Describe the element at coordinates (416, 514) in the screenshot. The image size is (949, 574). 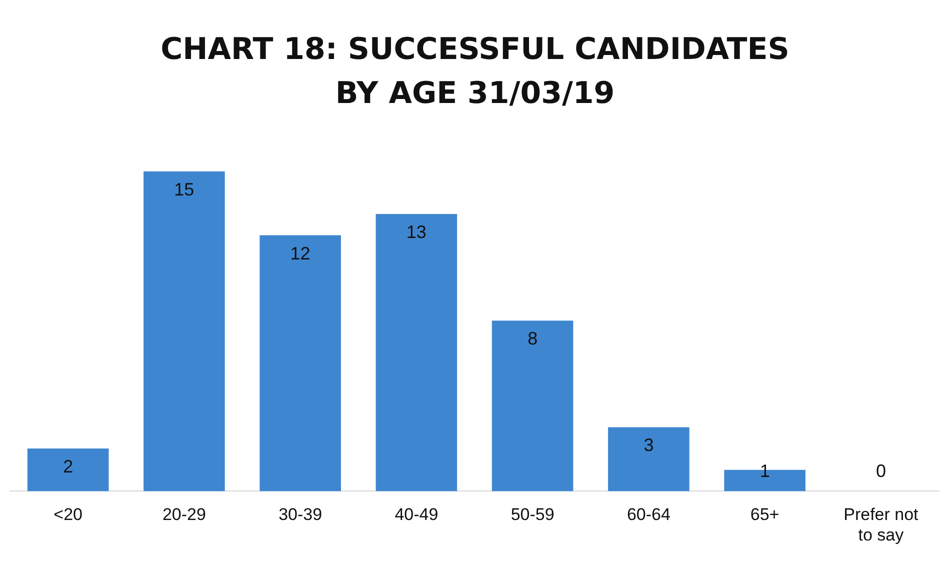
I see `x-tick-label: 40-49` at that location.